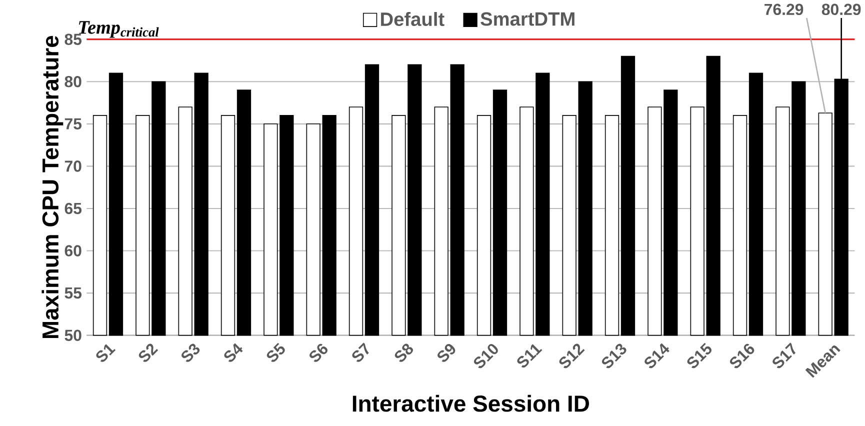 This screenshot has width=865, height=426. I want to click on data-label: 76.29, so click(784, 10).